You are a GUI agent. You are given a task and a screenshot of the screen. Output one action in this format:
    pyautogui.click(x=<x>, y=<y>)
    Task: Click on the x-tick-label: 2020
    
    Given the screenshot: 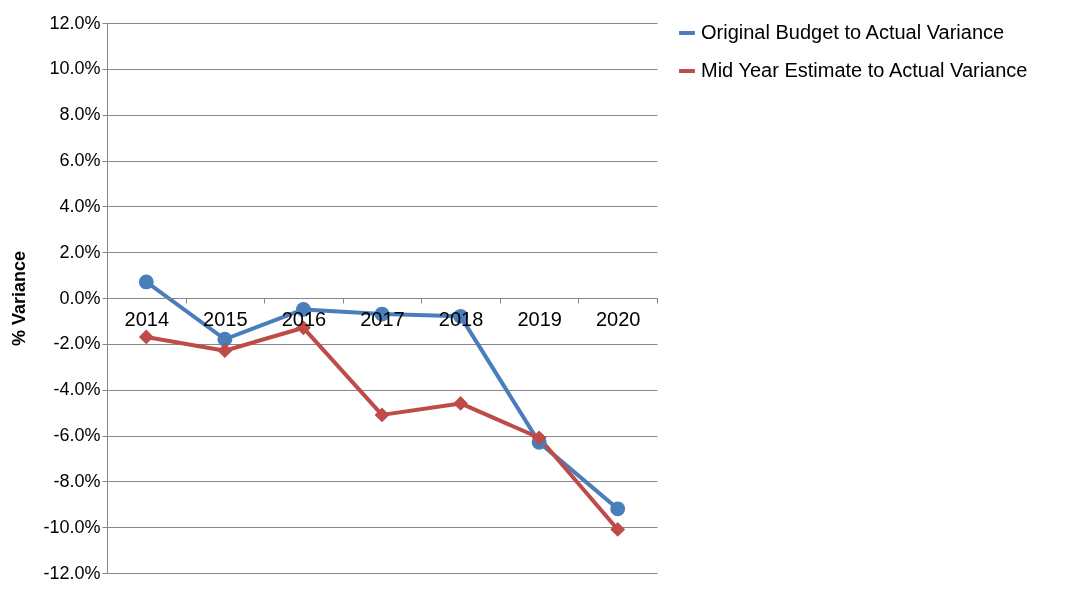 What is the action you would take?
    pyautogui.click(x=618, y=318)
    